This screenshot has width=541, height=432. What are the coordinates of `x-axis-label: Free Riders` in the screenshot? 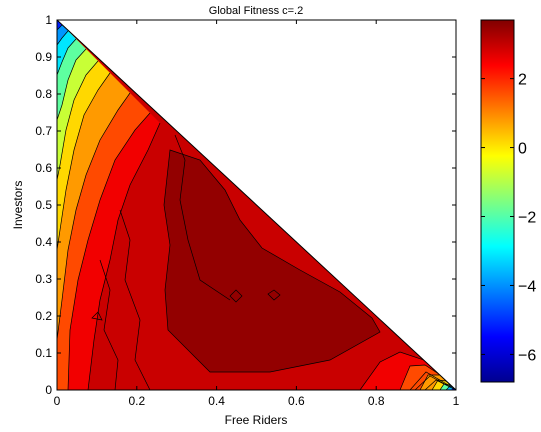 It's located at (256, 420).